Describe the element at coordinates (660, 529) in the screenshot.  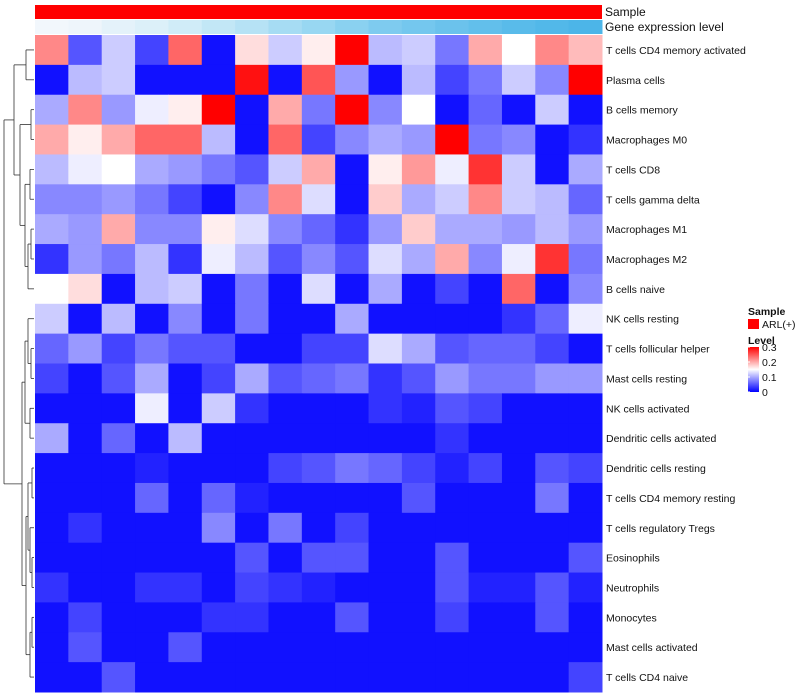
I see `row-label: T cells regulatory Tregs` at that location.